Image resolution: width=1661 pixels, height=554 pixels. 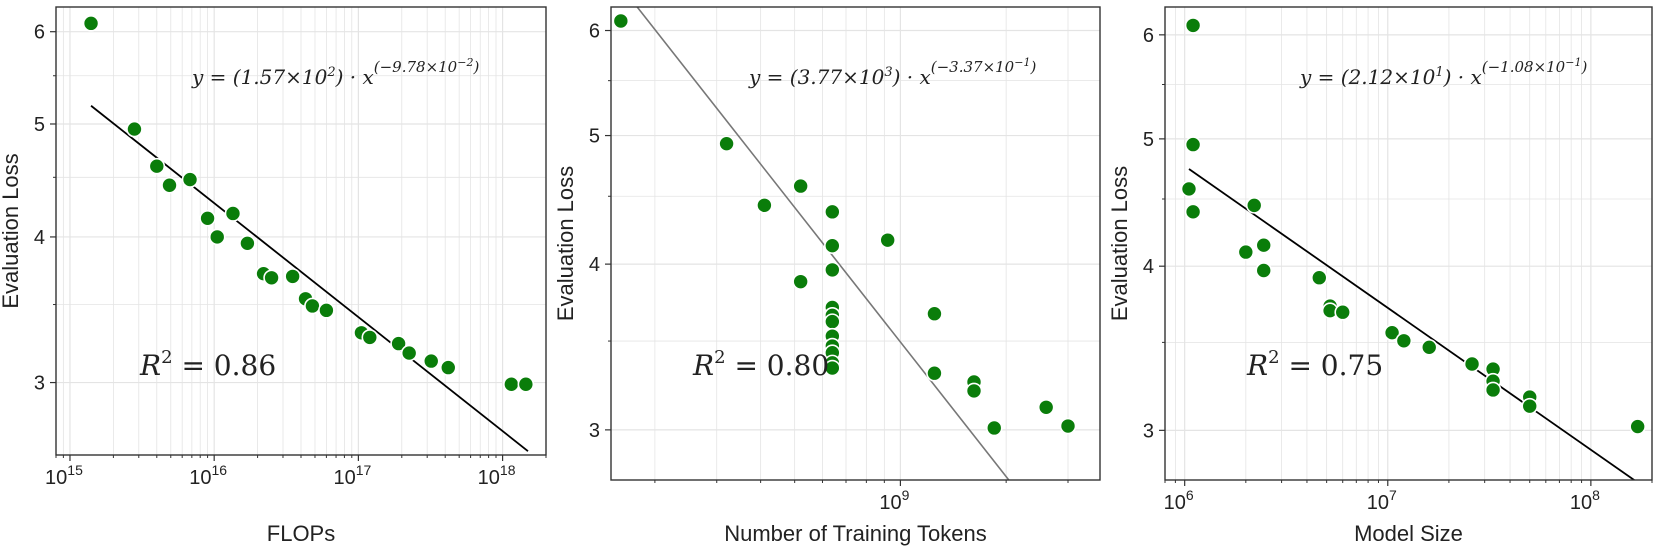 What do you see at coordinates (1314, 364) in the screenshot?
I see `r-squared: R2 = 0.75` at bounding box center [1314, 364].